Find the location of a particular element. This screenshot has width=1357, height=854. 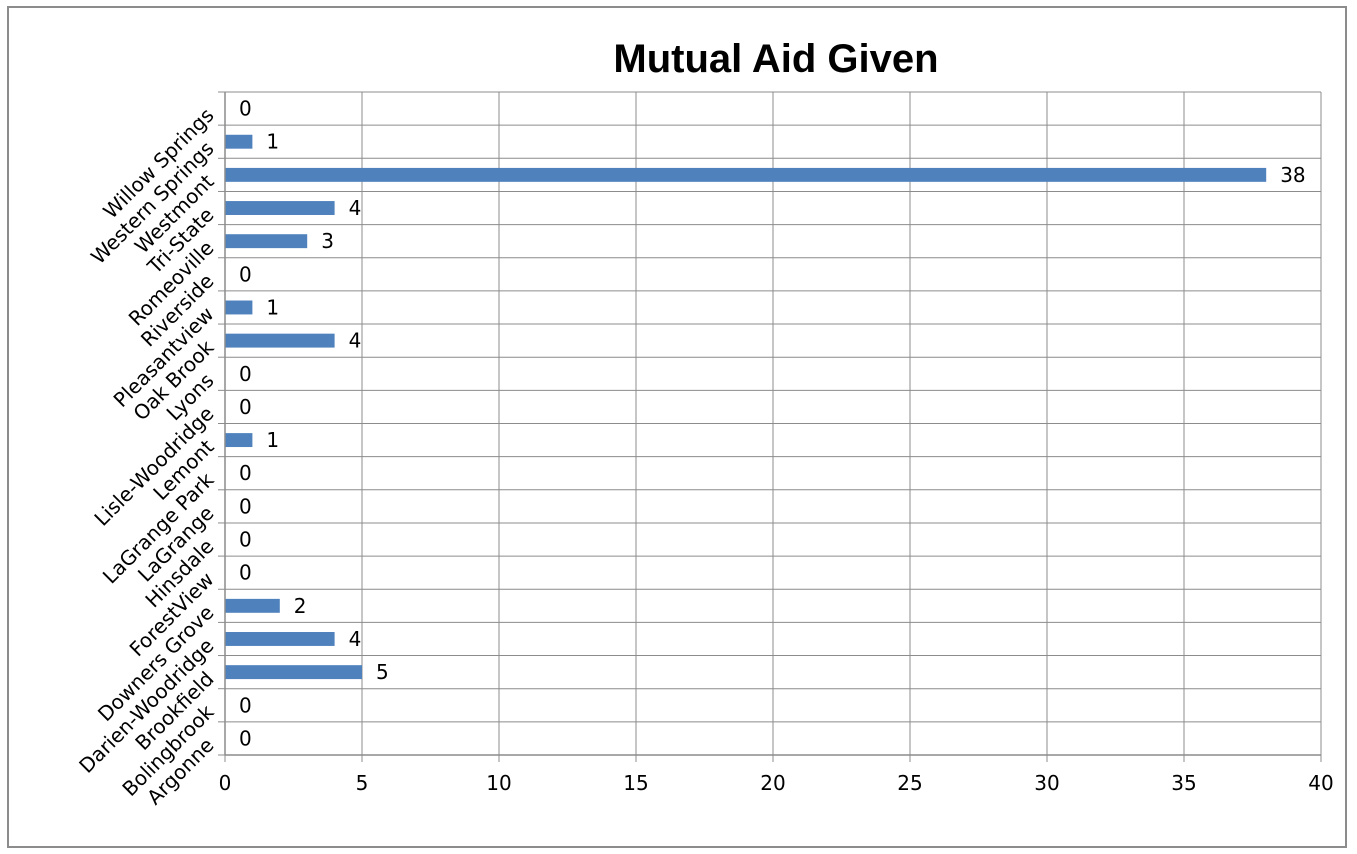

x-tick-label: 0 is located at coordinates (225, 783).